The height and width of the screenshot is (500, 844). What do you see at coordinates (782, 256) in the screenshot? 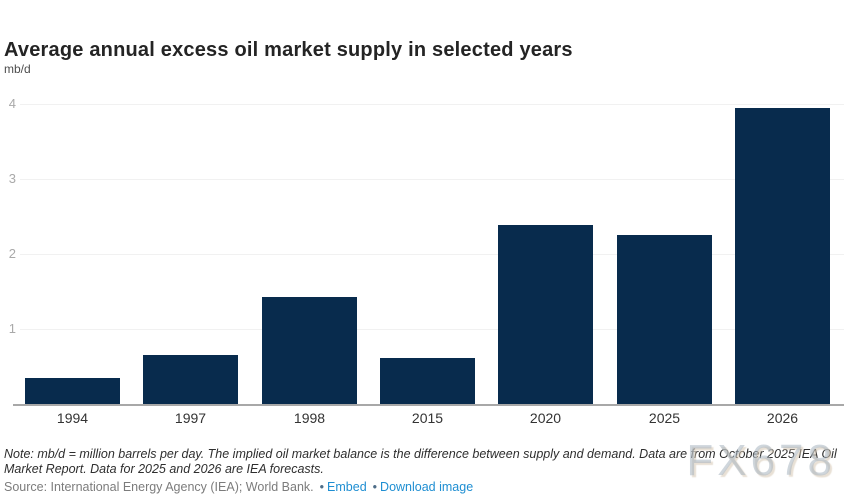
I see `bar-2026` at bounding box center [782, 256].